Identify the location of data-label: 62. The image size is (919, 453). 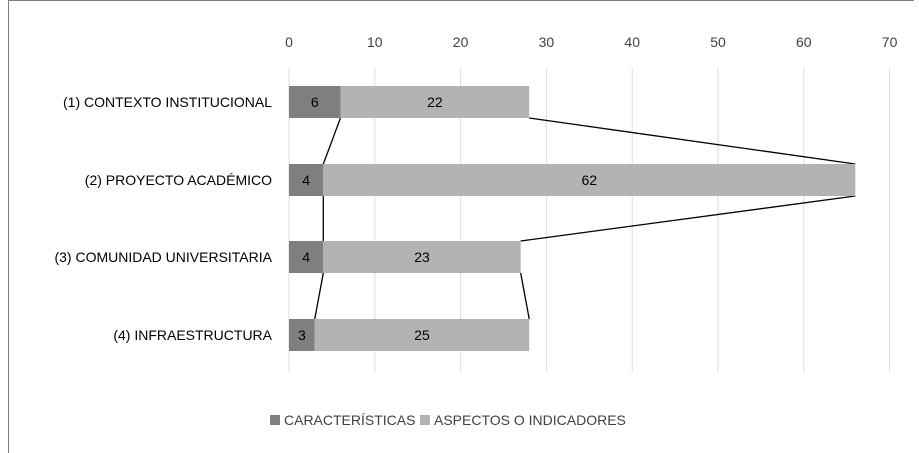
(590, 180).